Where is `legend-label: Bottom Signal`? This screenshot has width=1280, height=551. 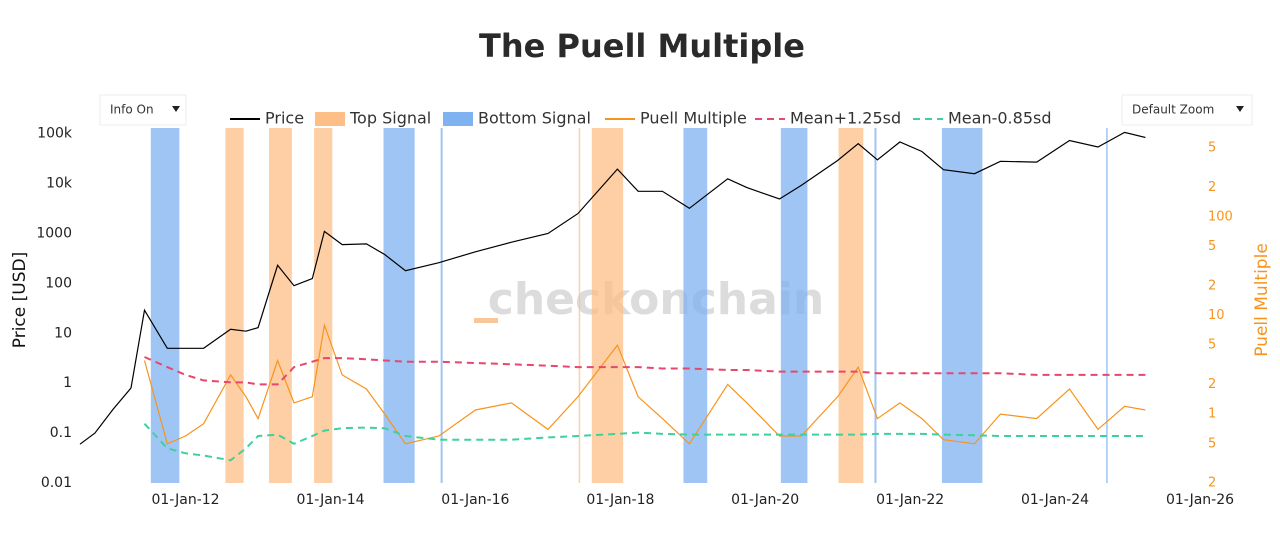
legend-label: Bottom Signal is located at coordinates (534, 118).